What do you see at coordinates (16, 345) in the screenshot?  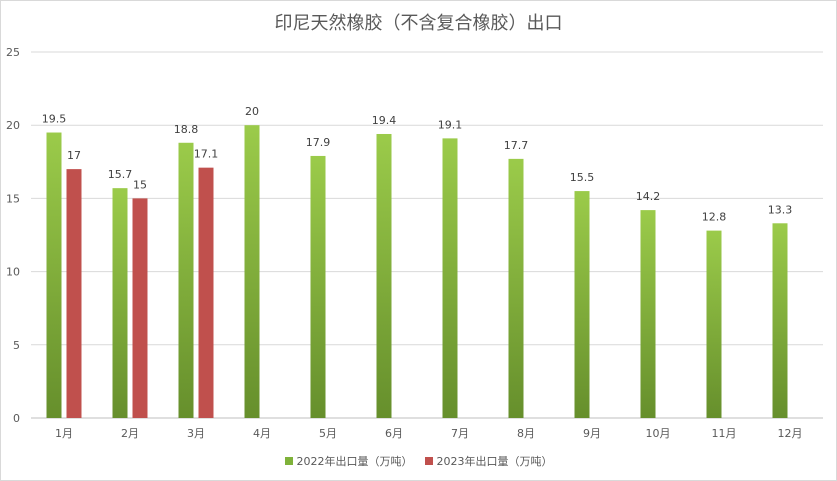 I see `y-tick-label: 5` at bounding box center [16, 345].